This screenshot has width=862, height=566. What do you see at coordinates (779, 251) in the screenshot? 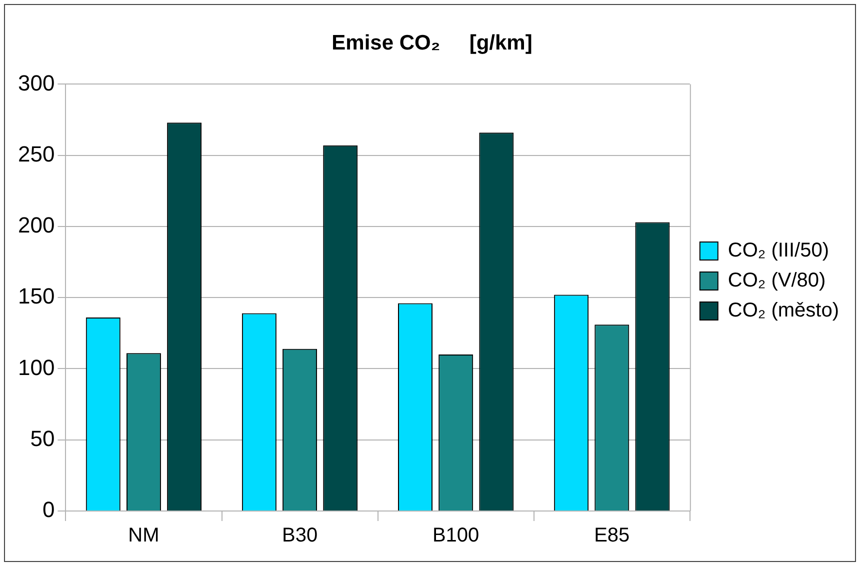
I see `legend-label: CO₂ (III/50)` at bounding box center [779, 251].